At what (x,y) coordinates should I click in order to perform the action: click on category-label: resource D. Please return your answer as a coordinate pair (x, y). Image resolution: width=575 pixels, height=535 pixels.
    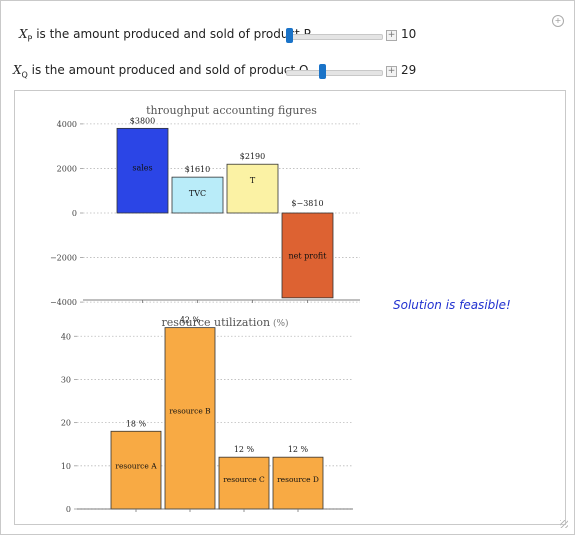
    Looking at the image, I should click on (298, 479).